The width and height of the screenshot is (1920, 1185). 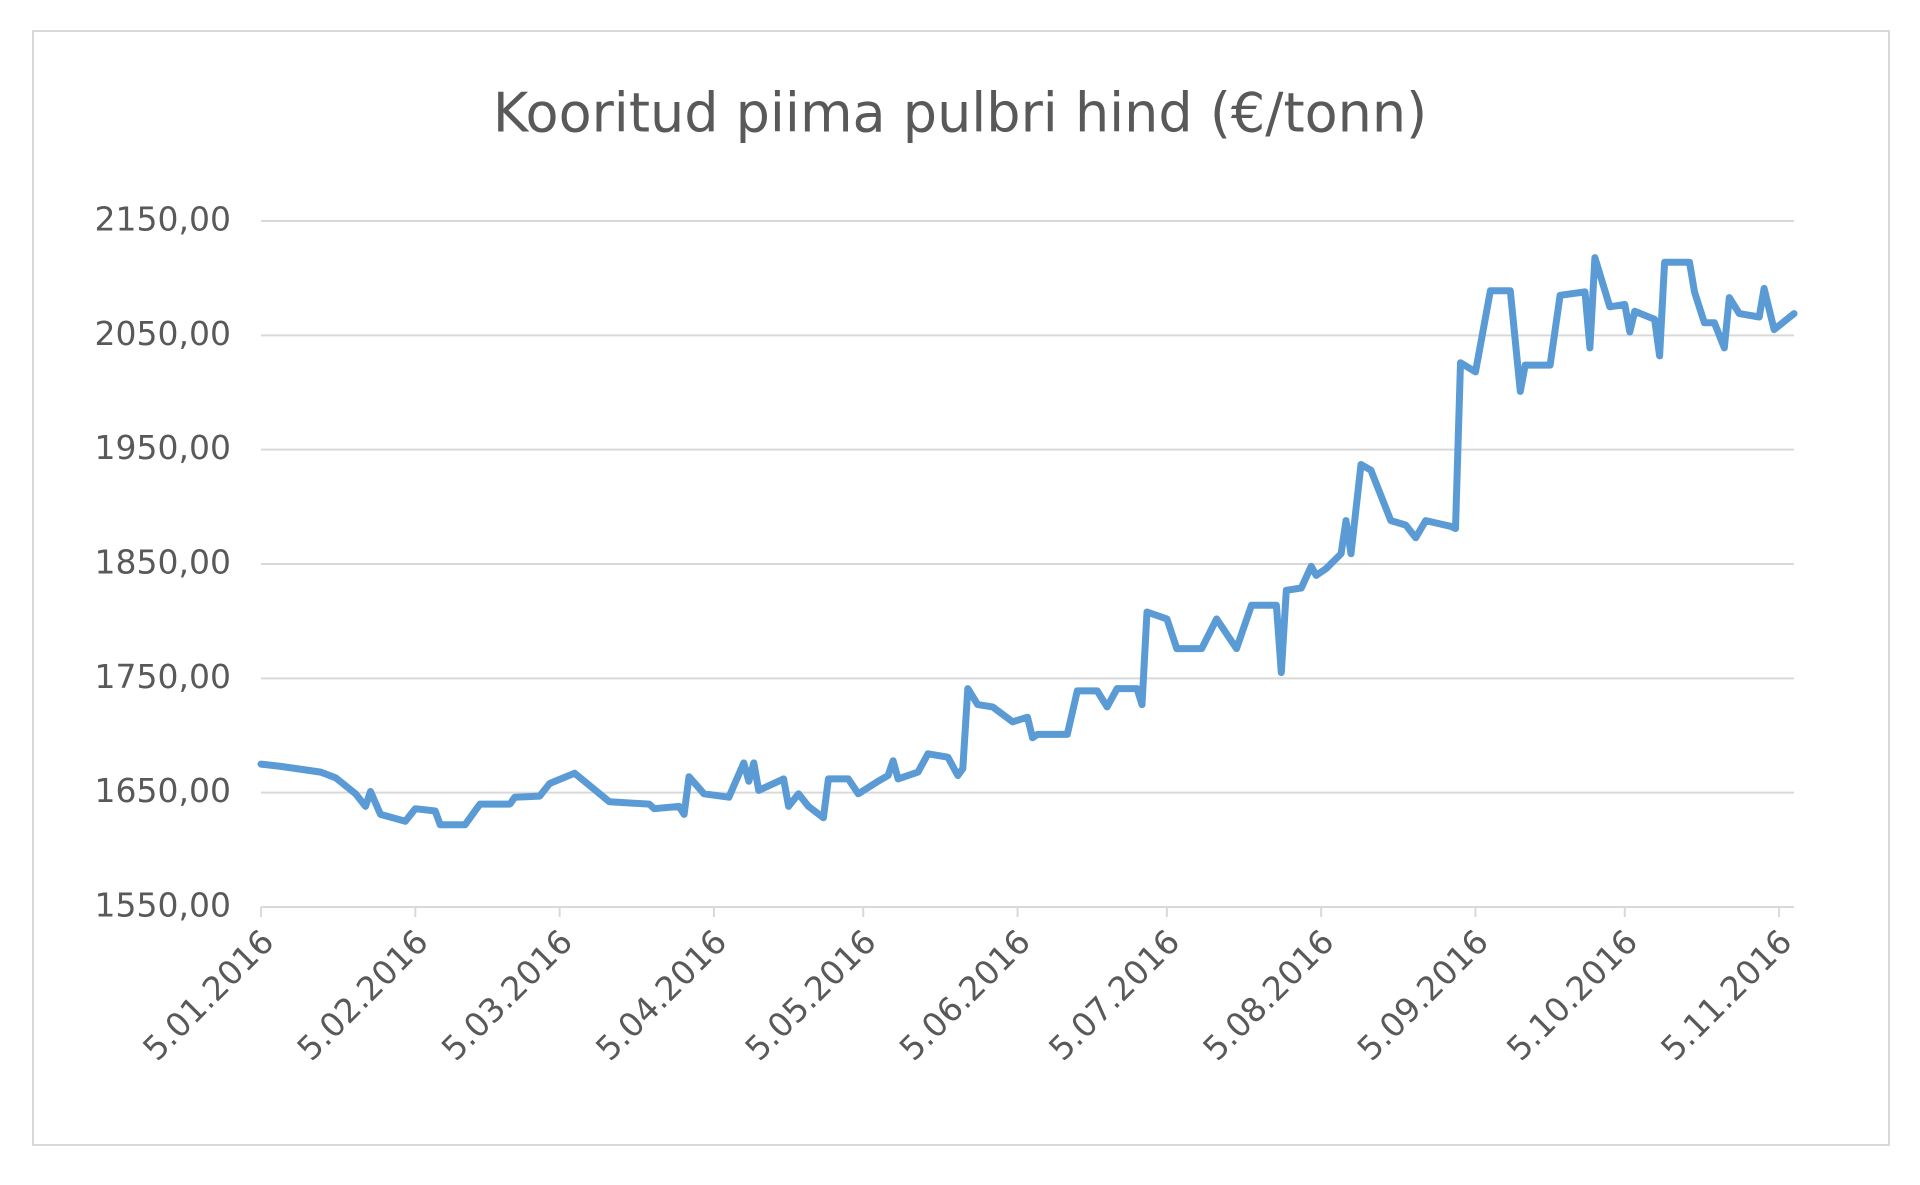 I want to click on y-tick-label: 1550,00, so click(x=163, y=905).